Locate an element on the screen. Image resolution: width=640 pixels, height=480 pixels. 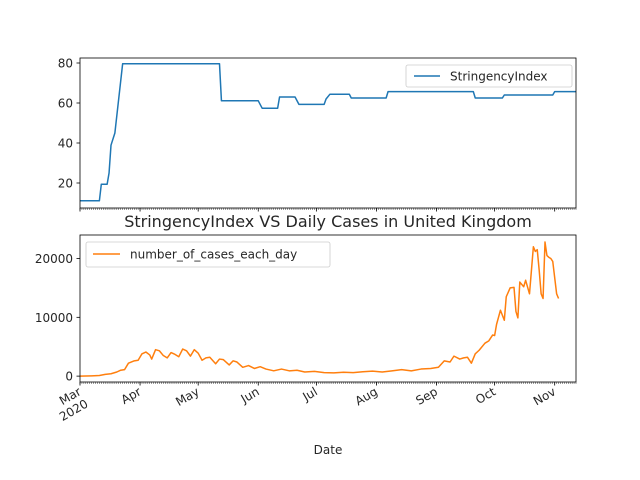
bottom-legend: number_of_cases_each_day is located at coordinates (208, 254).